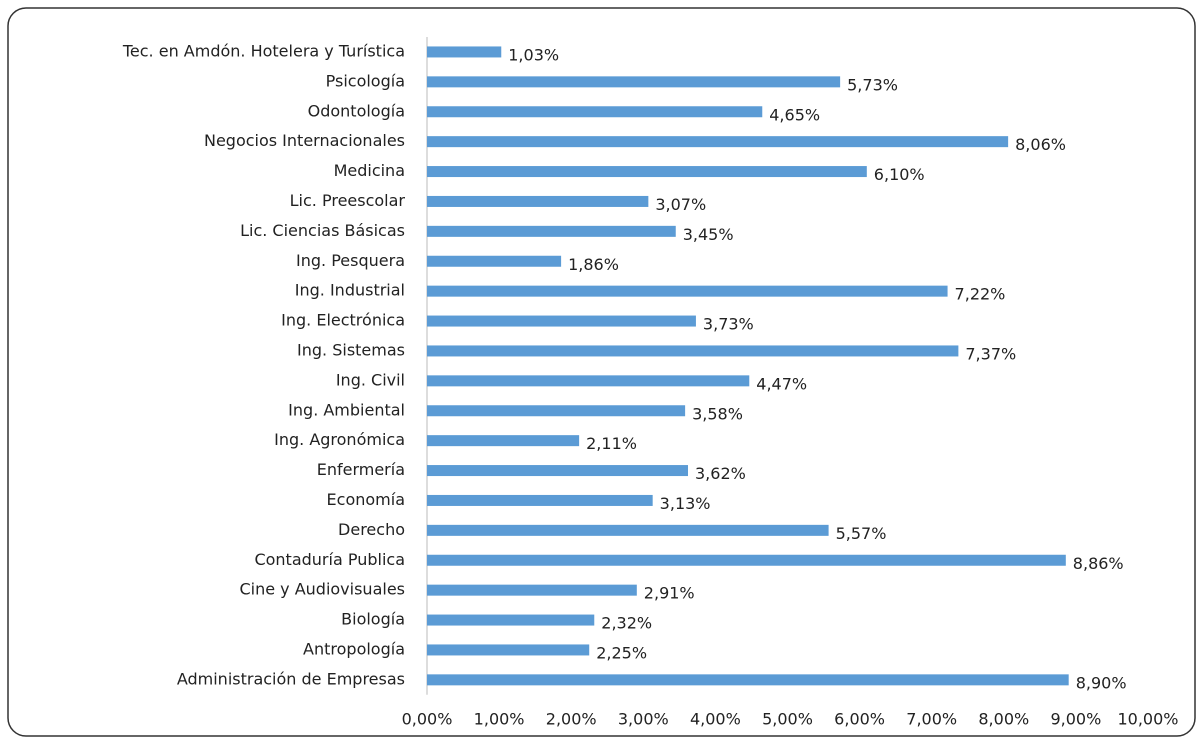 The height and width of the screenshot is (744, 1203). What do you see at coordinates (322, 230) in the screenshot?
I see `y-tick-label: Lic. Ciencias Básicas` at bounding box center [322, 230].